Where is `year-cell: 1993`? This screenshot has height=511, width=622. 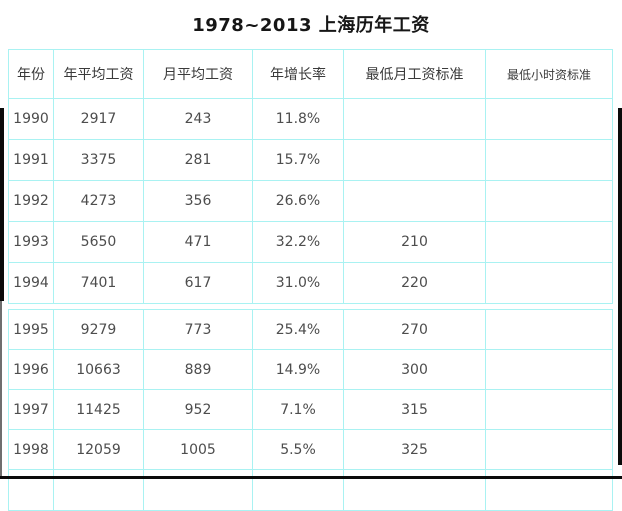
year-cell: 1993 is located at coordinates (31, 242).